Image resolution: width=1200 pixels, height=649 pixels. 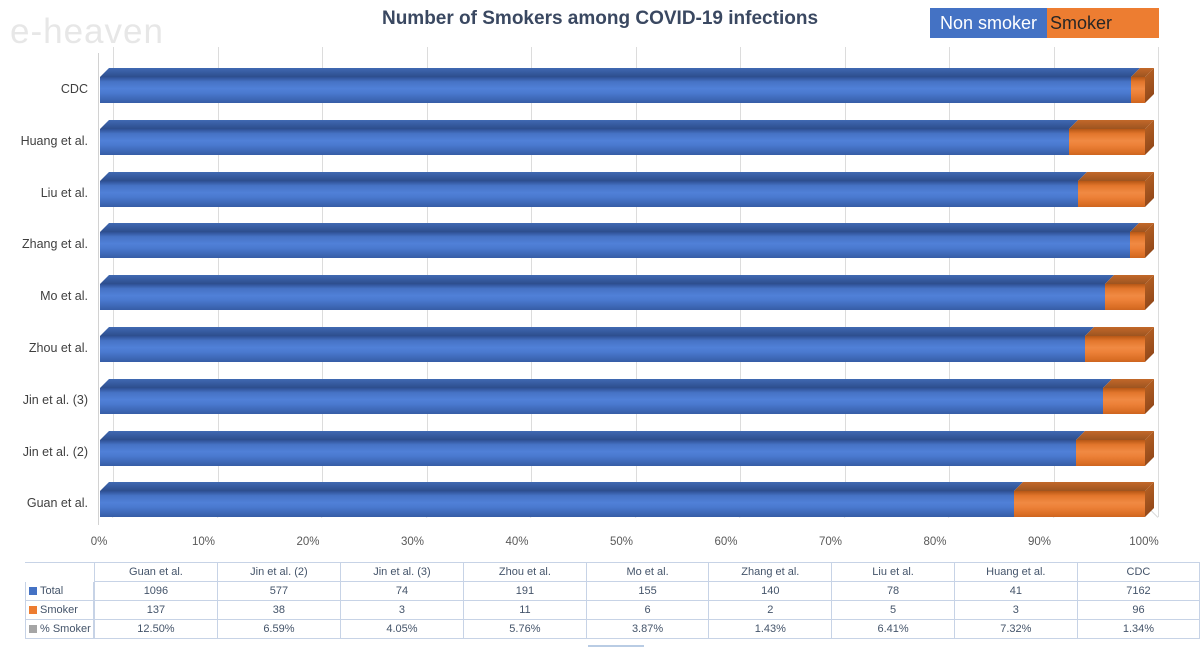 I want to click on table-value-cell: 6.59%, so click(x=279, y=629).